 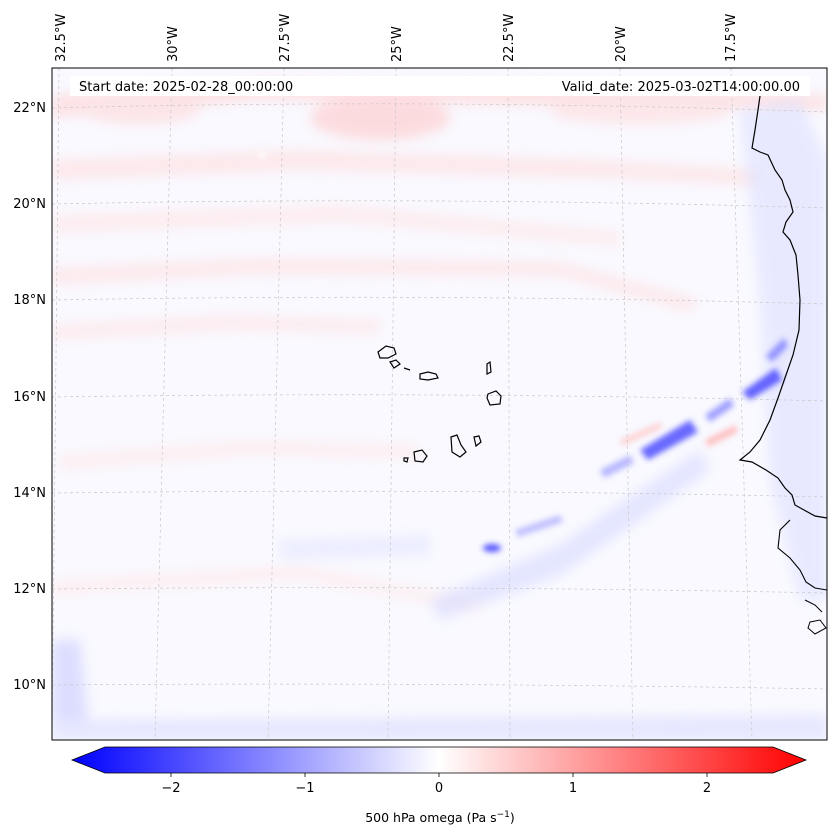 What do you see at coordinates (304, 788) in the screenshot?
I see `colorbar-tick-label: −1` at bounding box center [304, 788].